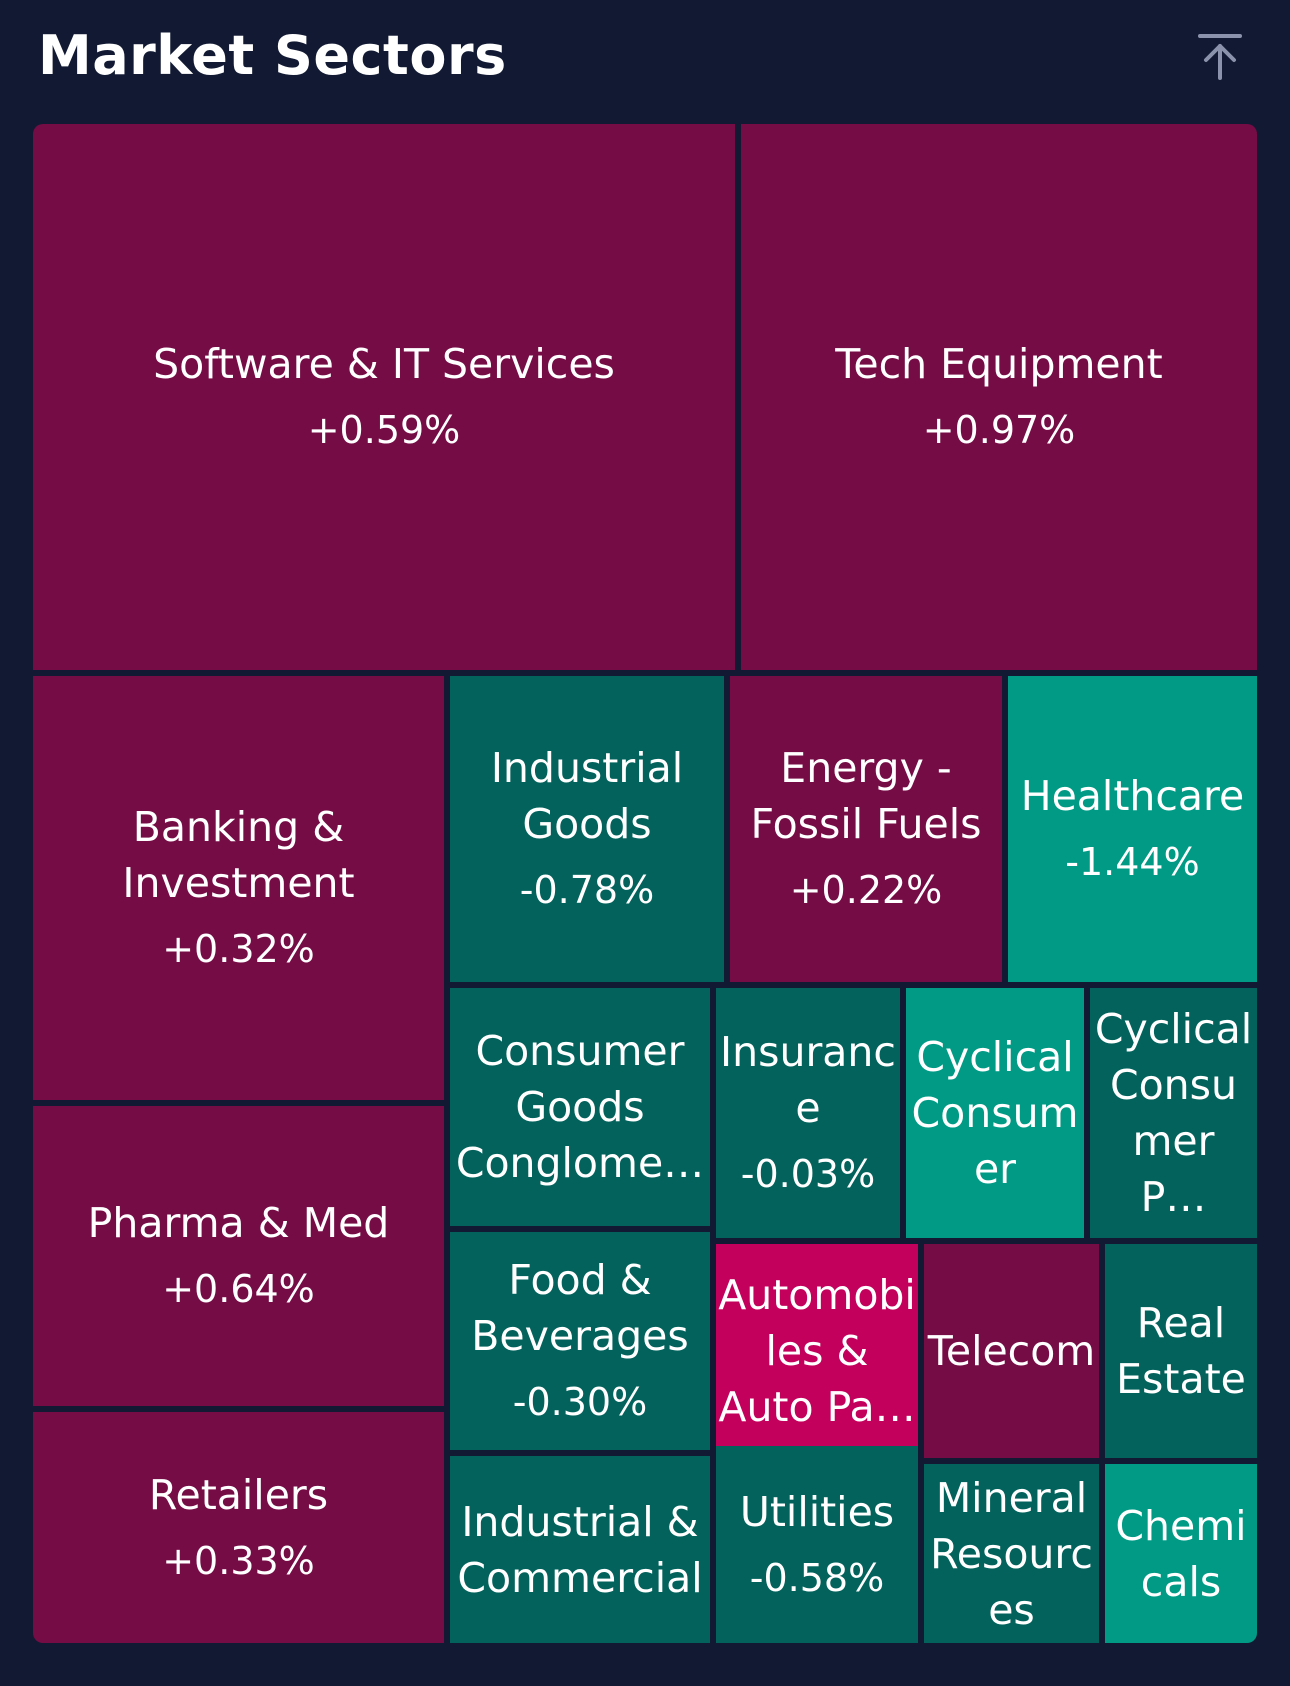  I want to click on sector-change: +0.33%, so click(238, 1560).